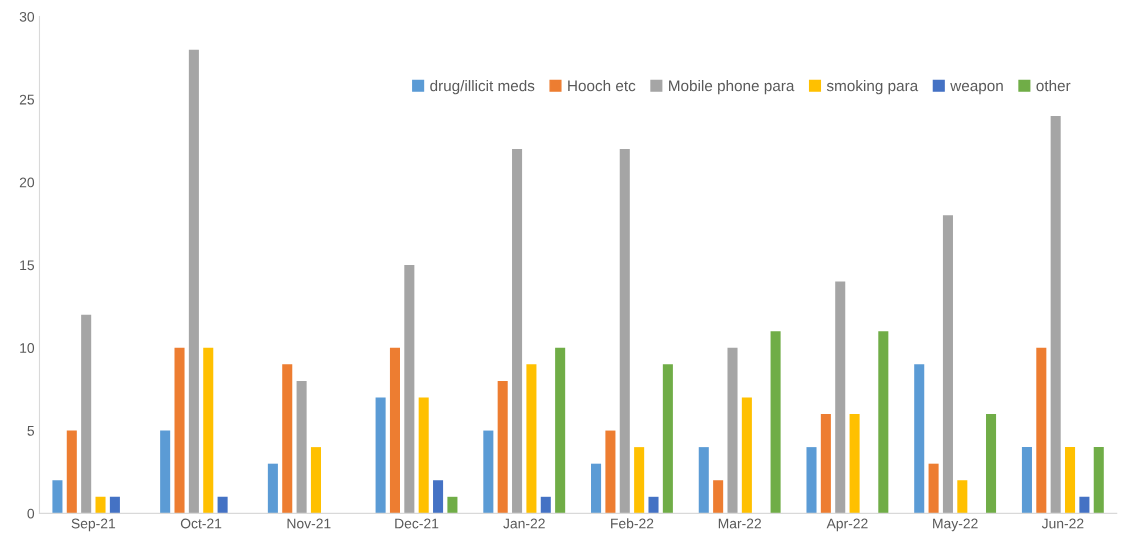 Image resolution: width=1128 pixels, height=552 pixels. I want to click on y-tick-label: 30, so click(27, 16).